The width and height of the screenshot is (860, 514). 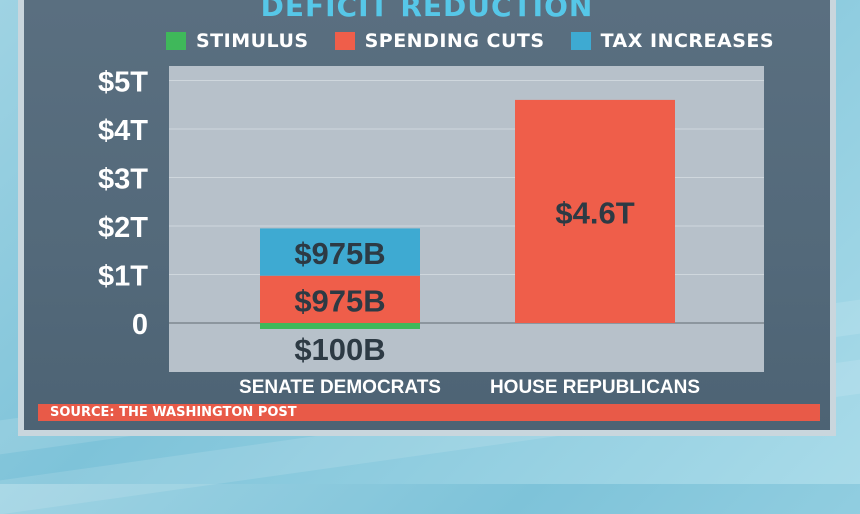 What do you see at coordinates (687, 41) in the screenshot?
I see `legend-label-tax-increases: TAX INCREASES` at bounding box center [687, 41].